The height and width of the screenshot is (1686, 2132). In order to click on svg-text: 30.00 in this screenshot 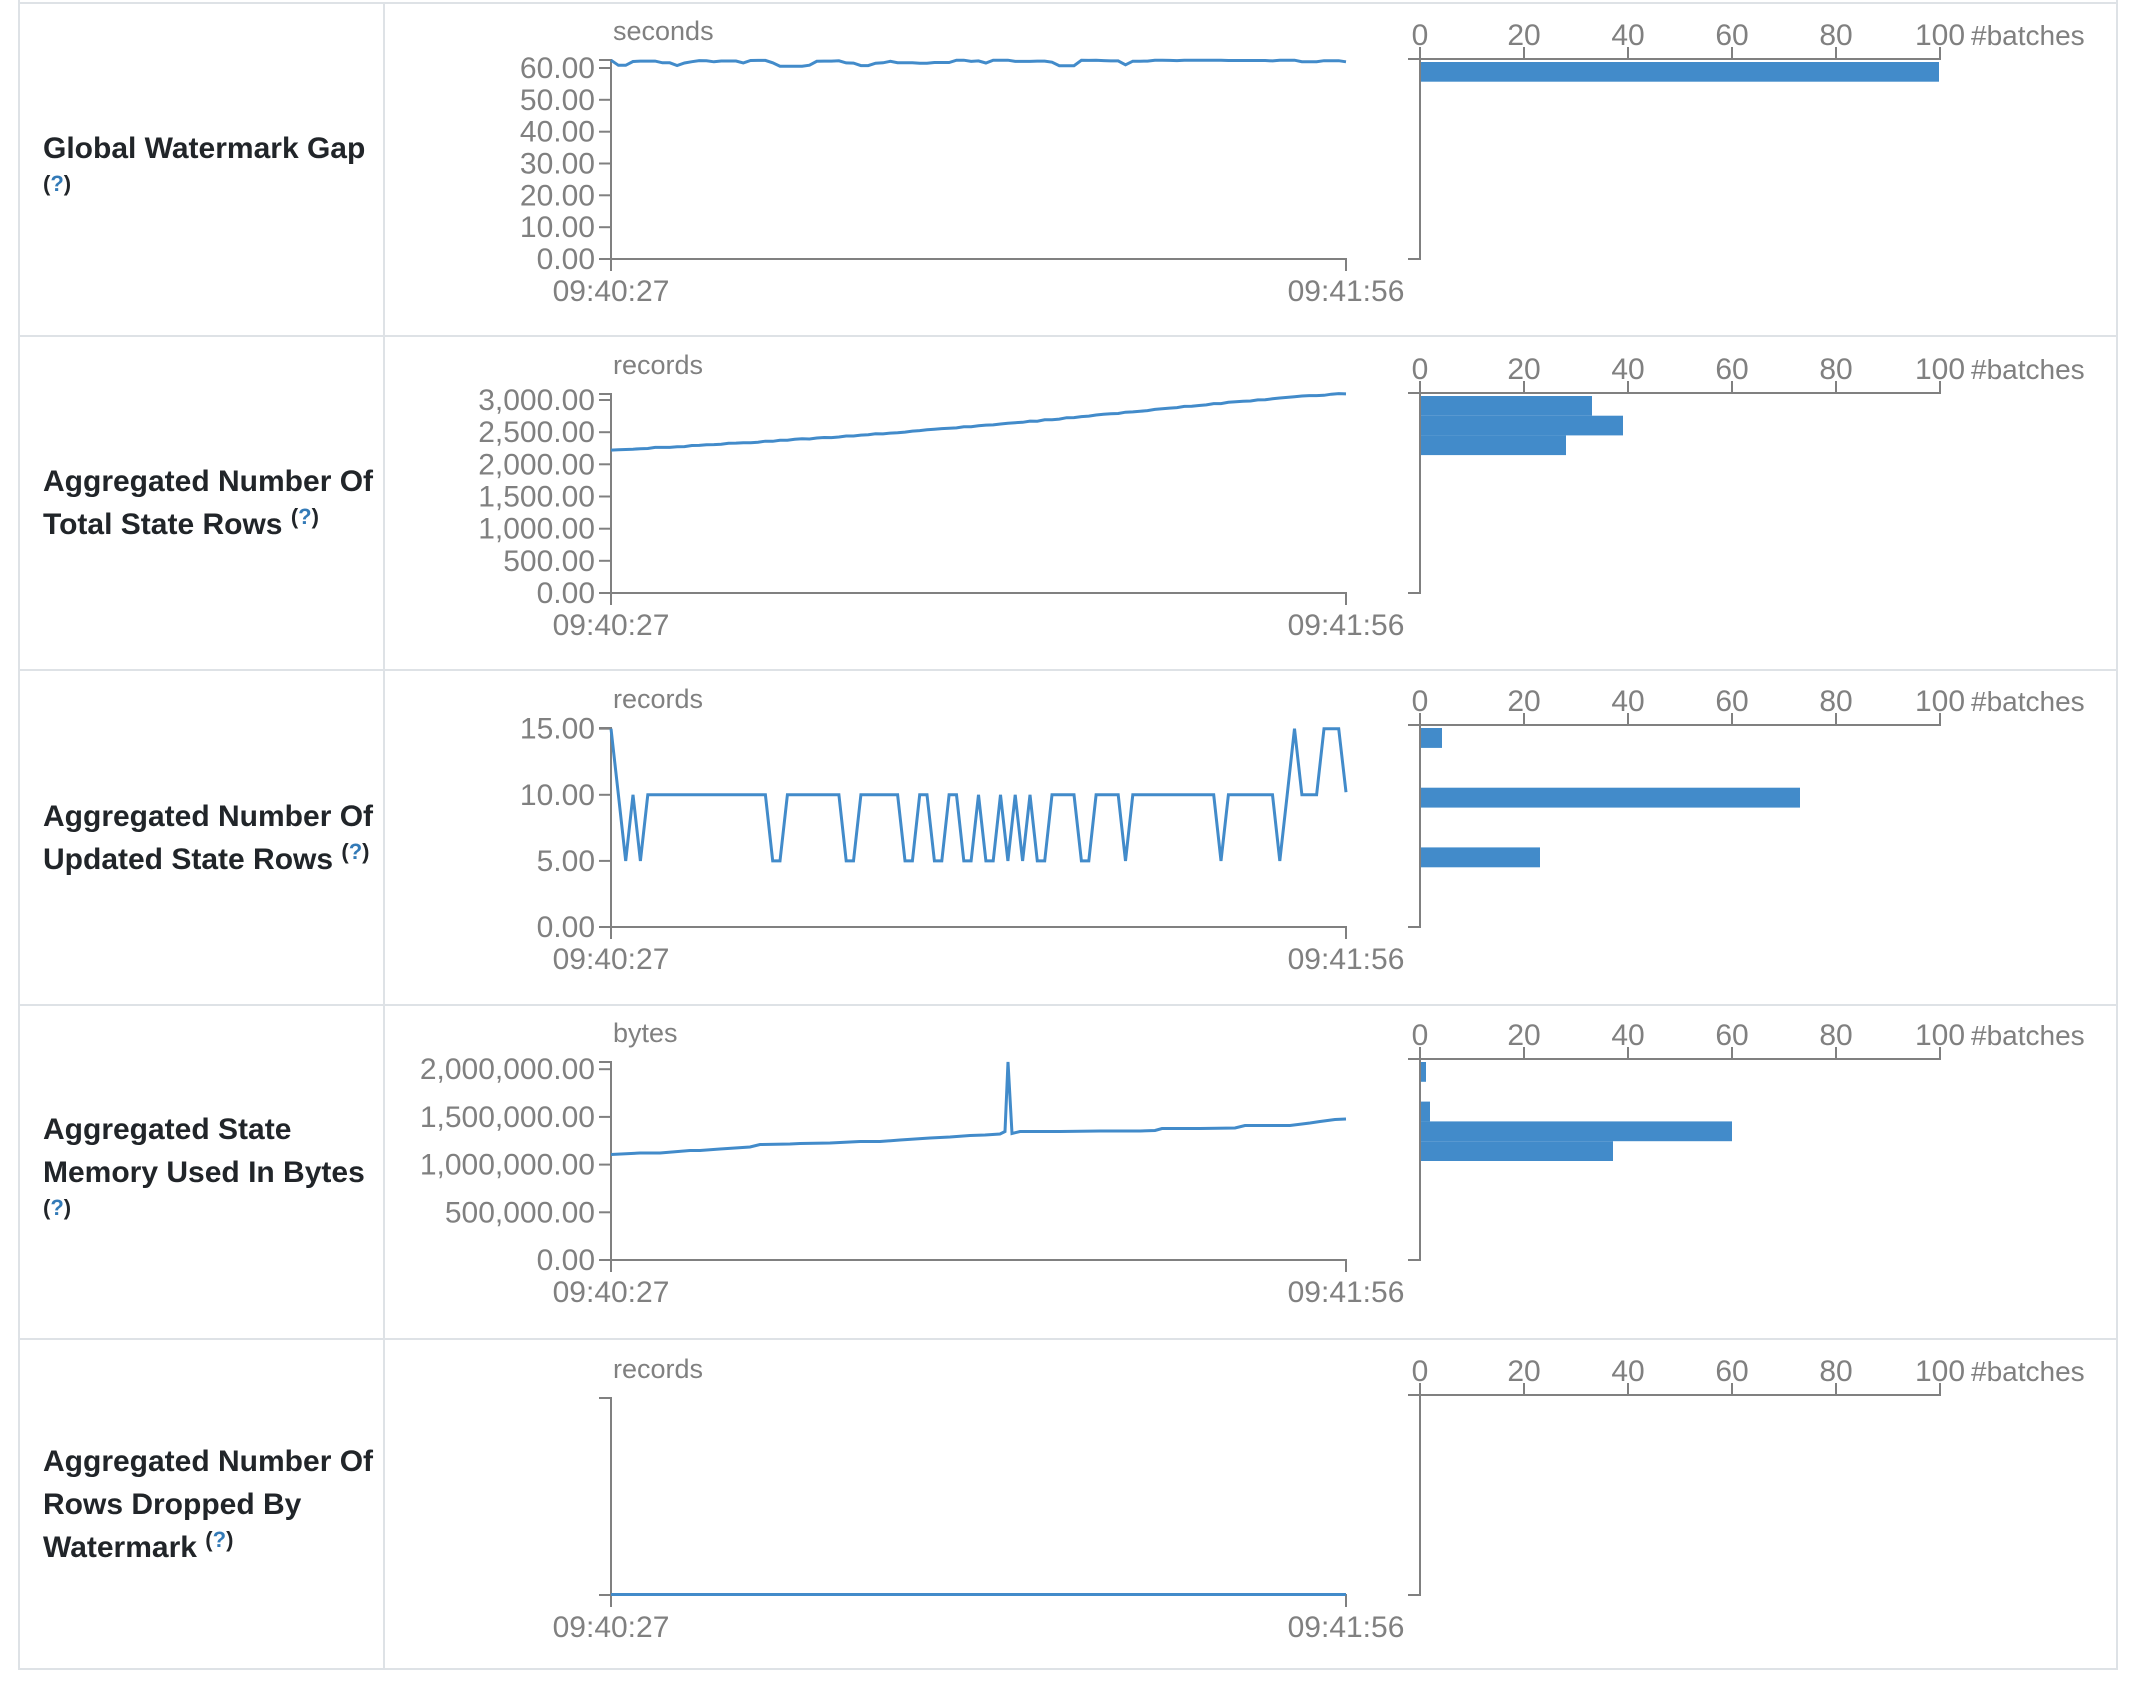, I will do `click(557, 164)`.